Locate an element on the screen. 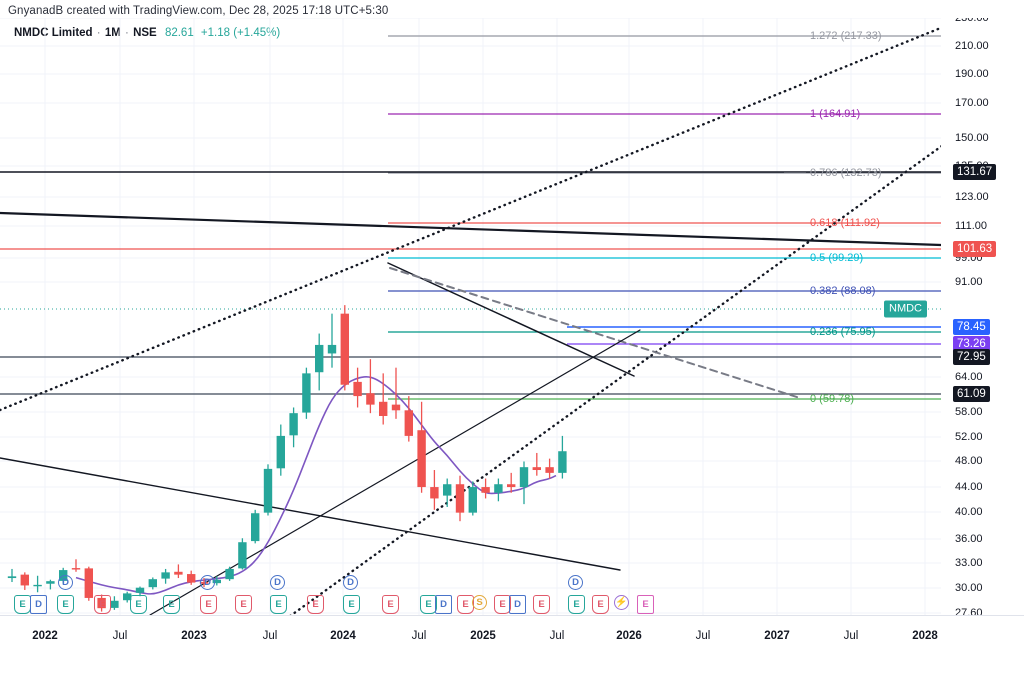  price-tick: 230.00 is located at coordinates (972, 21).